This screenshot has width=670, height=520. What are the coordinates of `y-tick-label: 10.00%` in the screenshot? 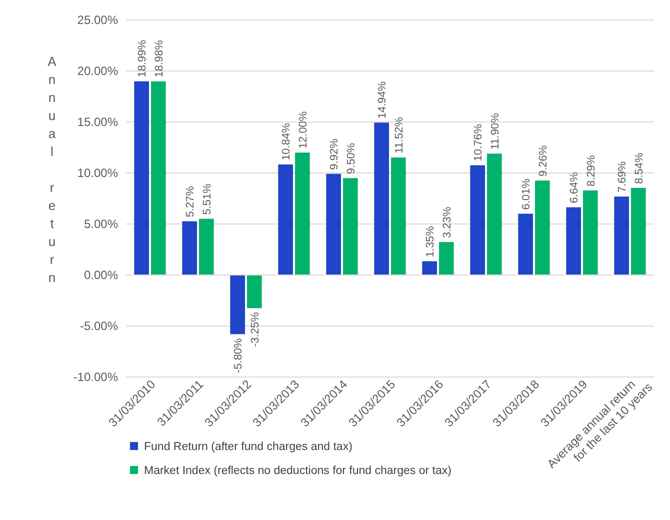 It's located at (97, 173).